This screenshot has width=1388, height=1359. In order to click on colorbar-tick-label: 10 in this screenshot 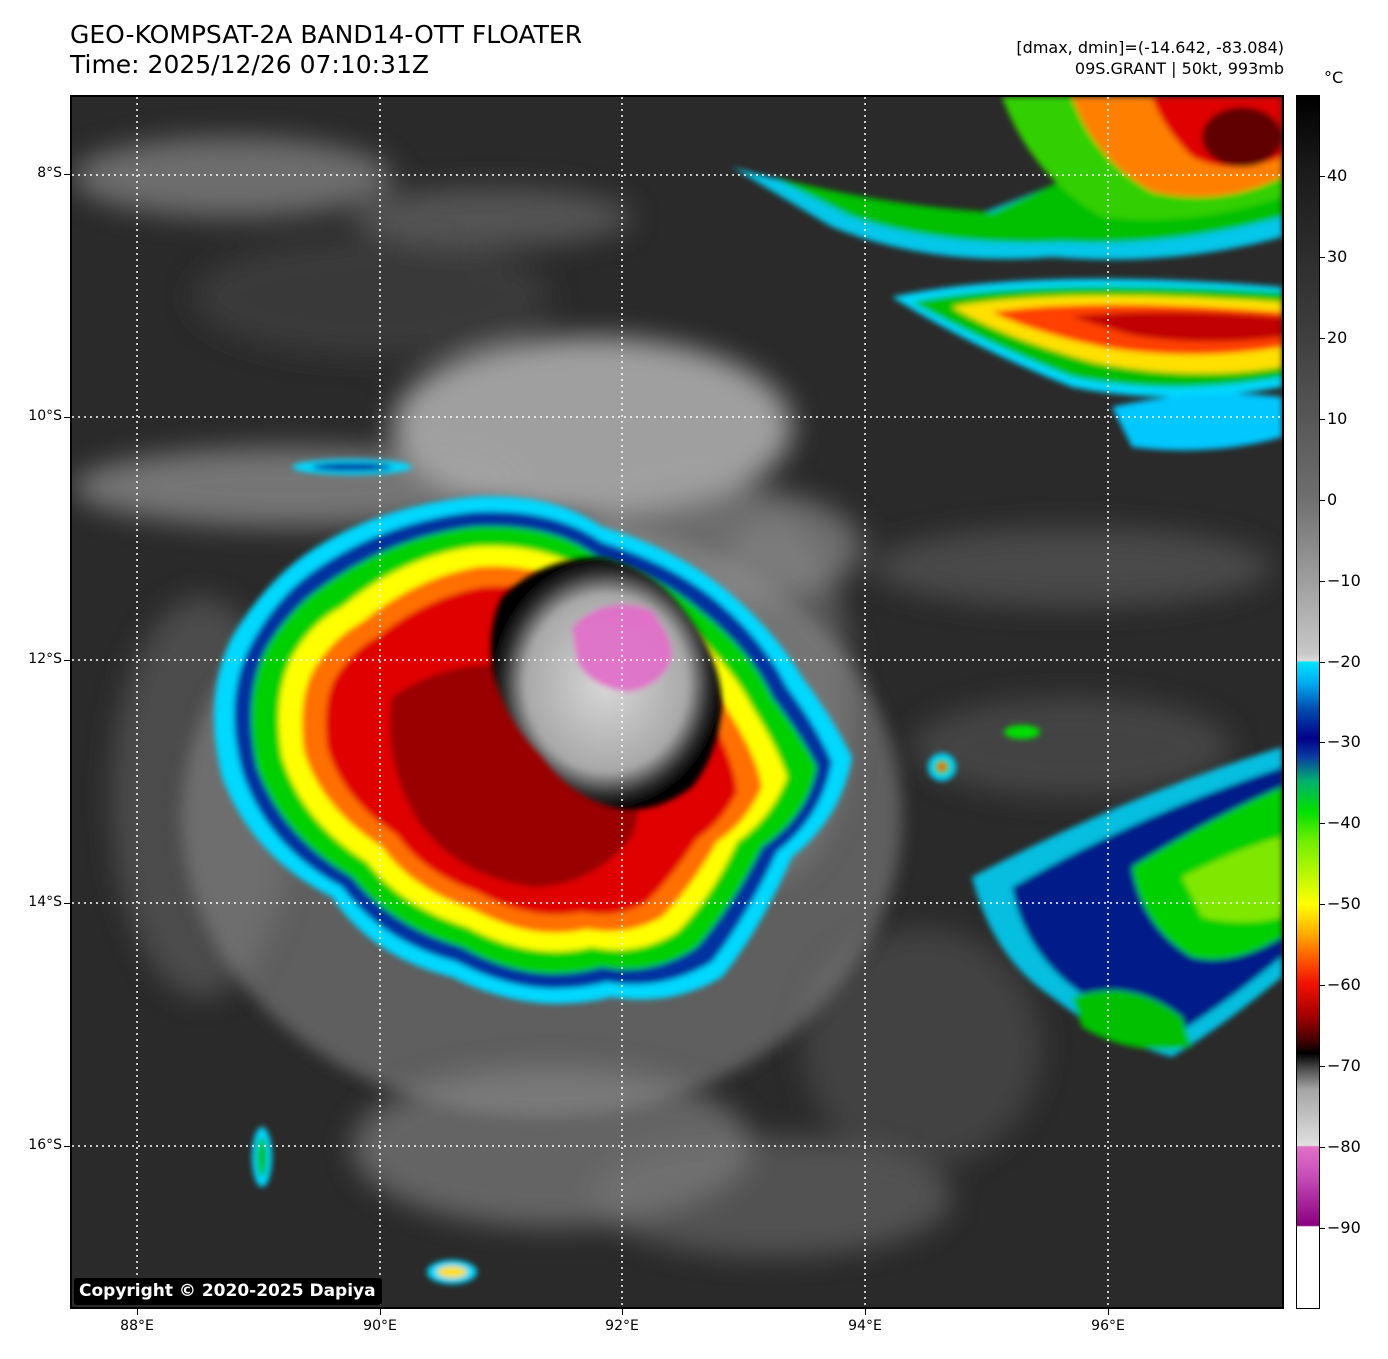, I will do `click(1337, 418)`.